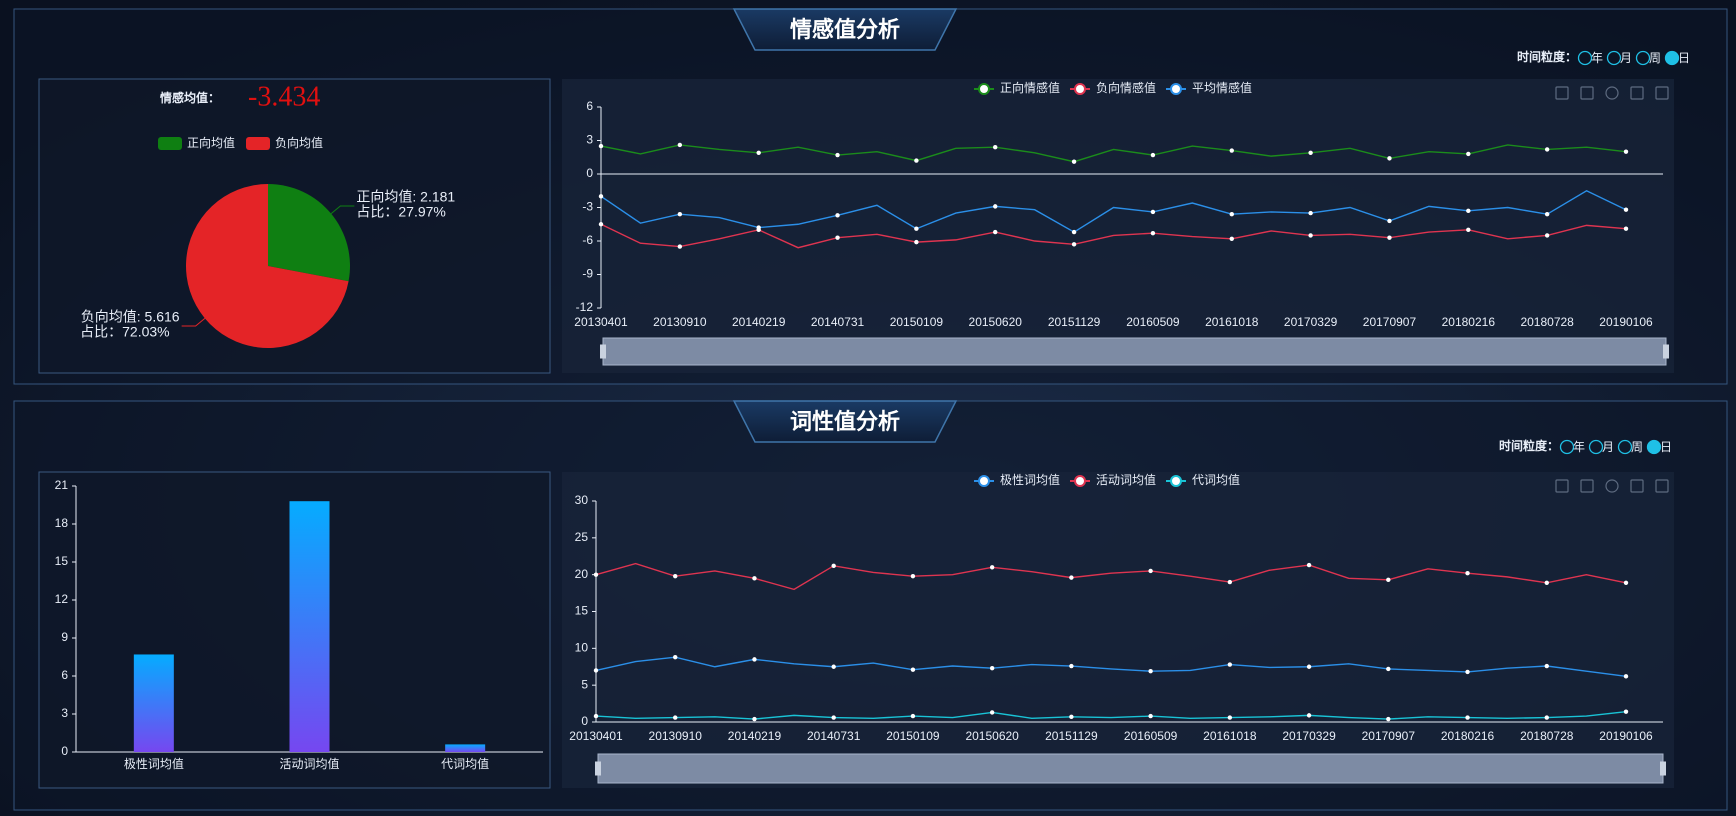 This screenshot has width=1736, height=816. What do you see at coordinates (587, 274) in the screenshot?
I see `y-tick-label: -9` at bounding box center [587, 274].